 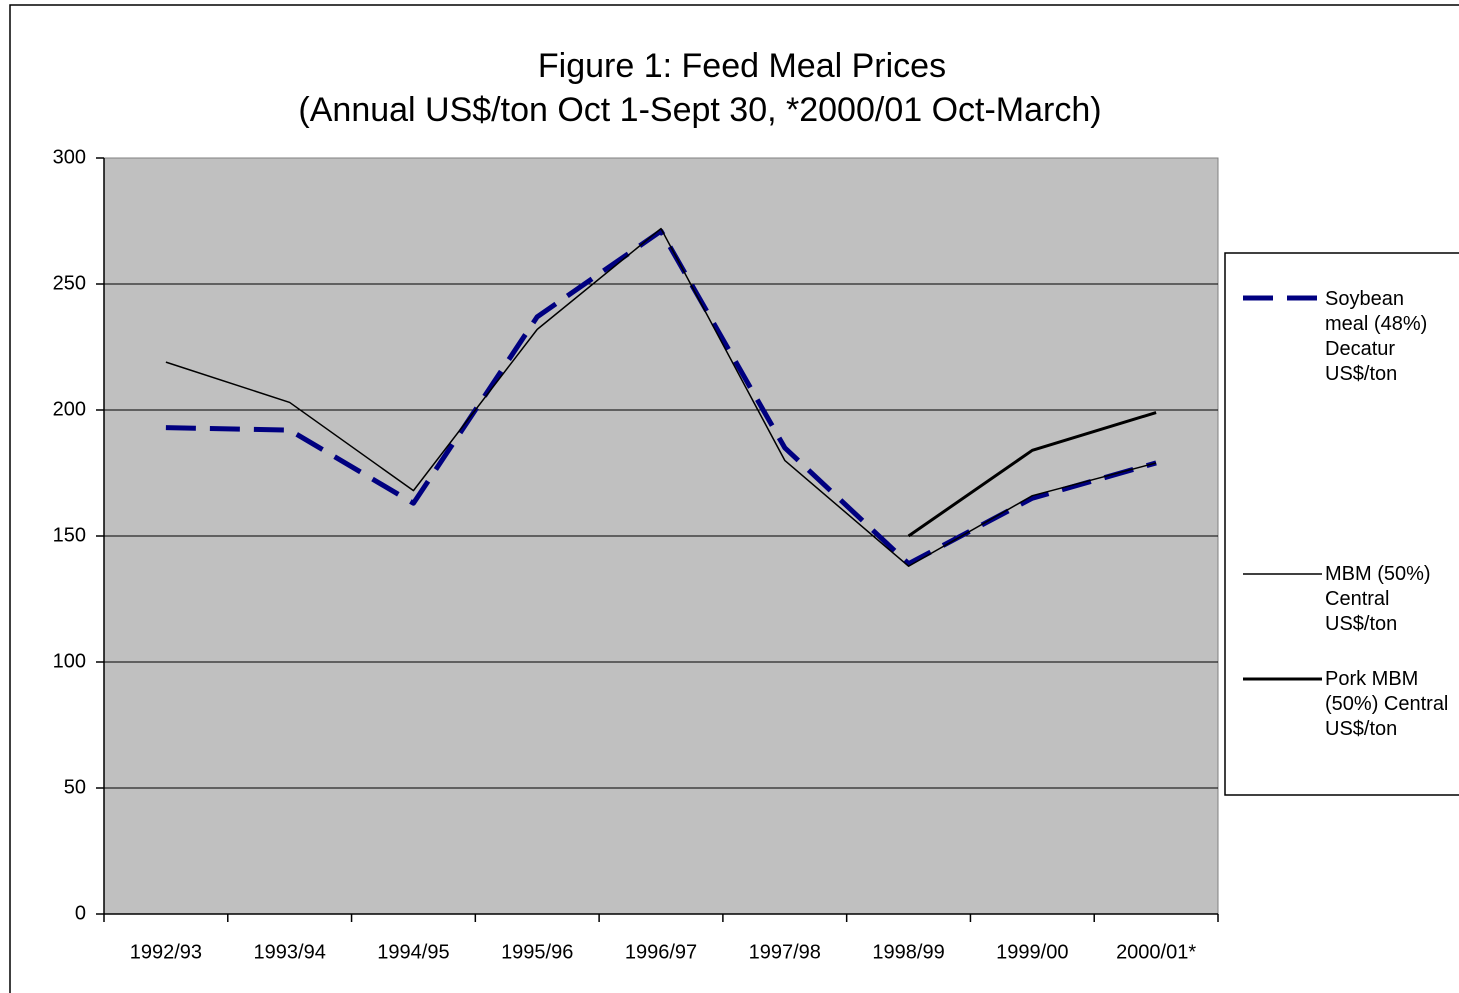 I want to click on y-tick-label: 200, so click(x=69, y=409).